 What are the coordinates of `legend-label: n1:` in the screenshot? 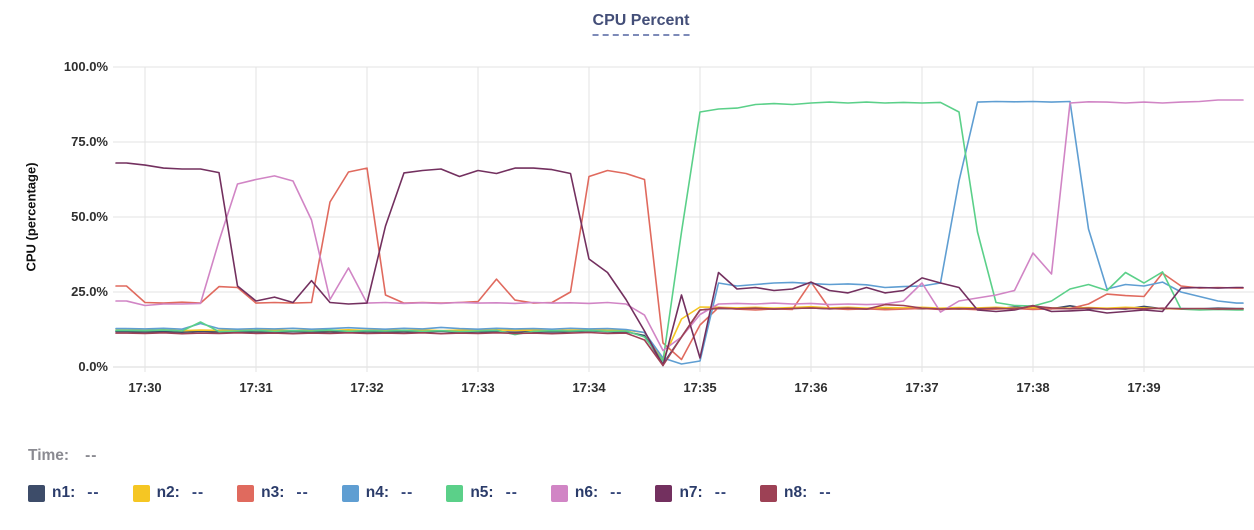 It's located at (64, 492).